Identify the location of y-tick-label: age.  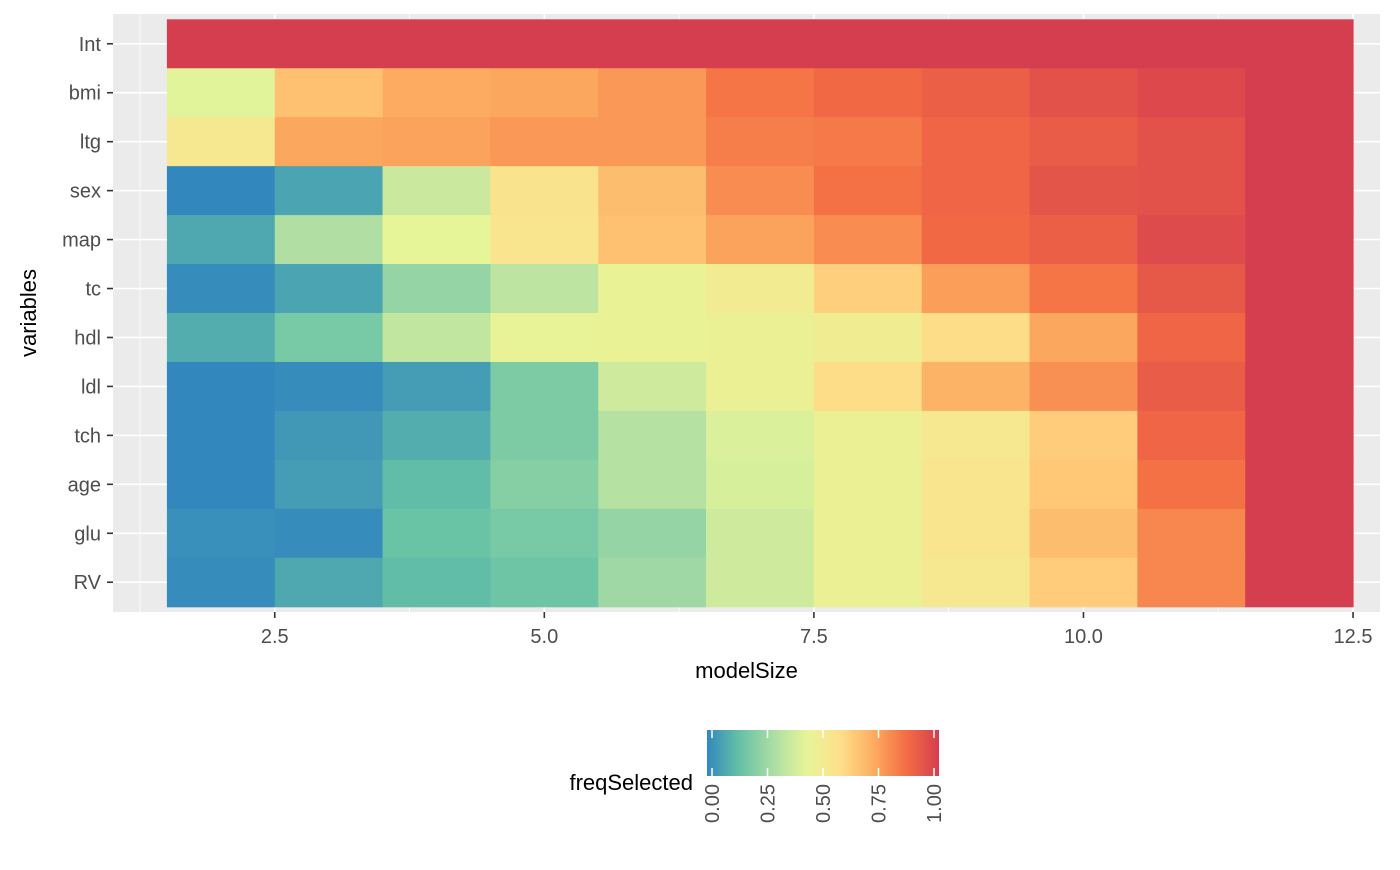
(84, 485).